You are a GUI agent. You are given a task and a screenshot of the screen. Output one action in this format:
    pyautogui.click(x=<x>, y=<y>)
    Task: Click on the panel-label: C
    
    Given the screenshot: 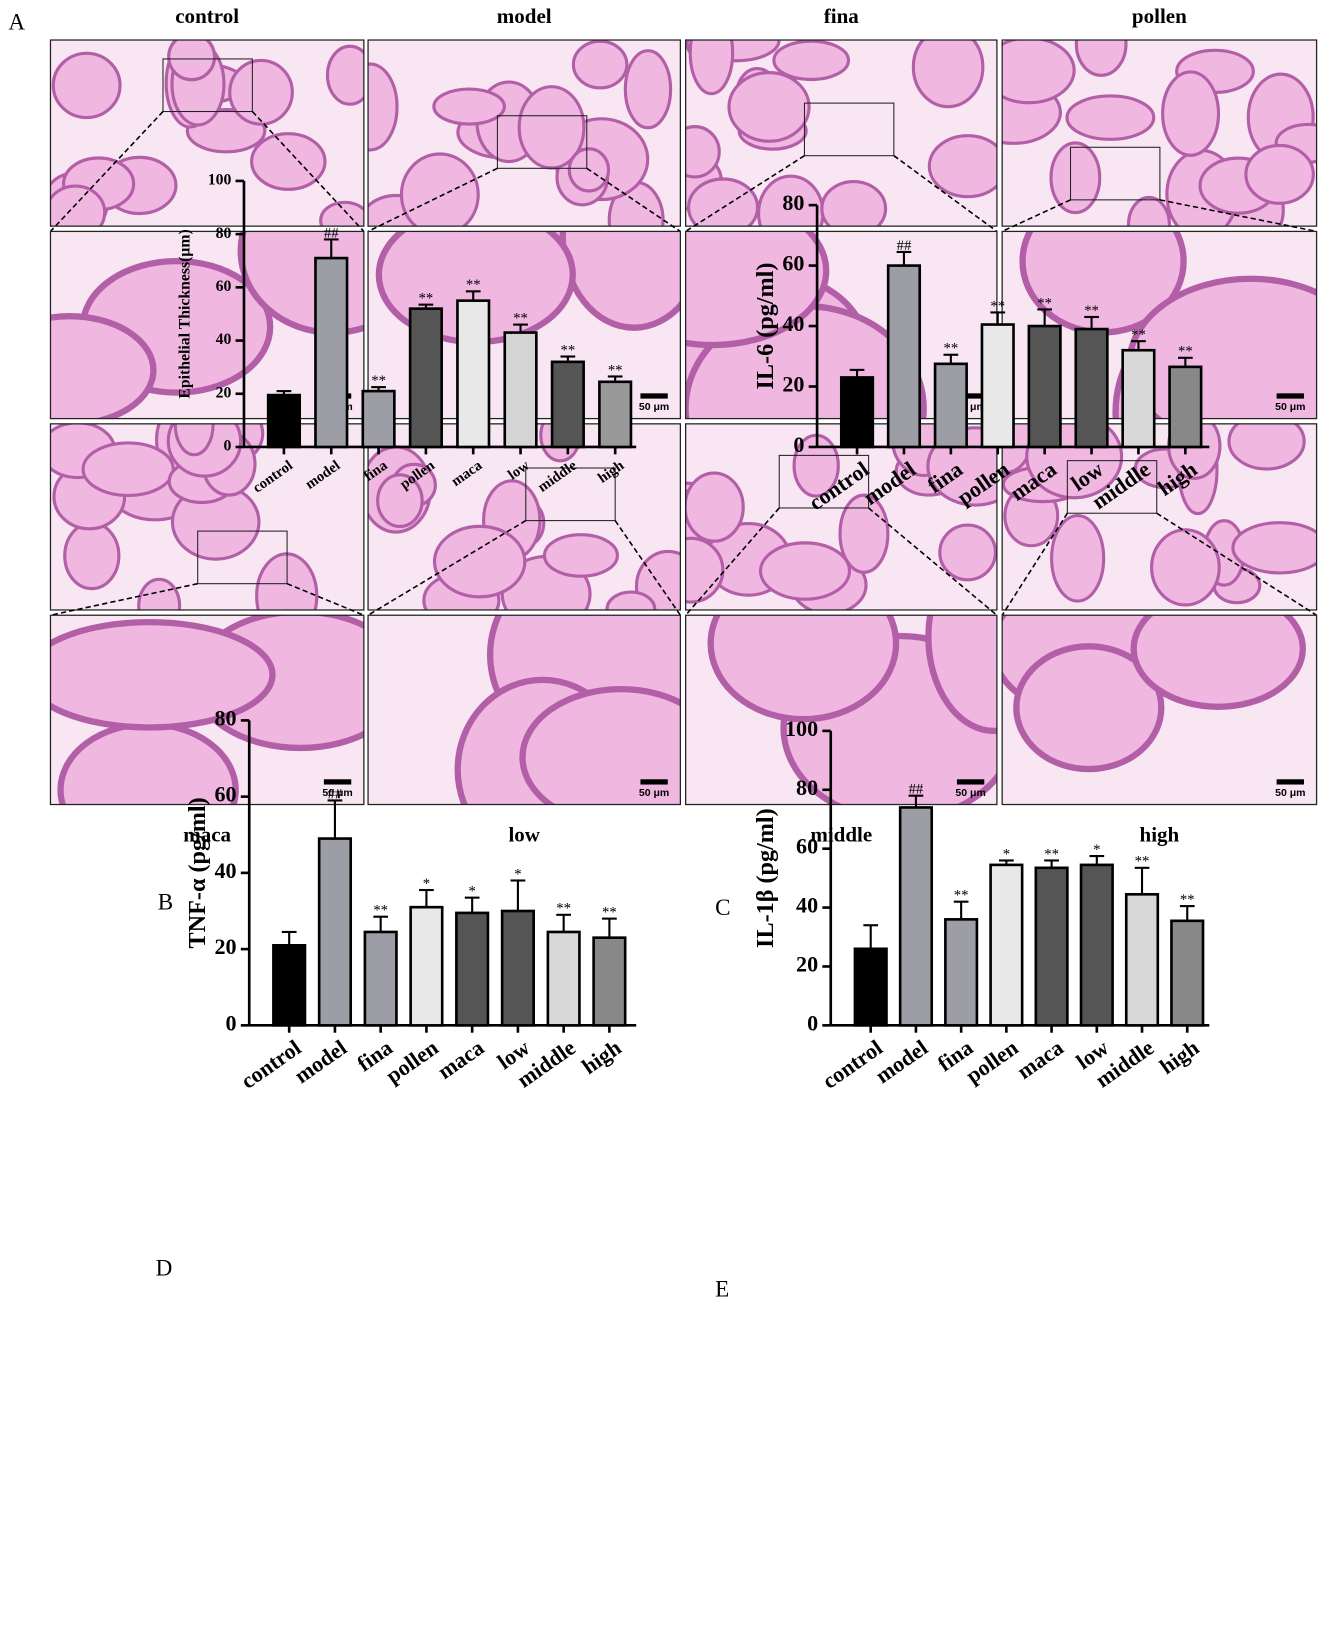 What is the action you would take?
    pyautogui.click(x=722, y=908)
    